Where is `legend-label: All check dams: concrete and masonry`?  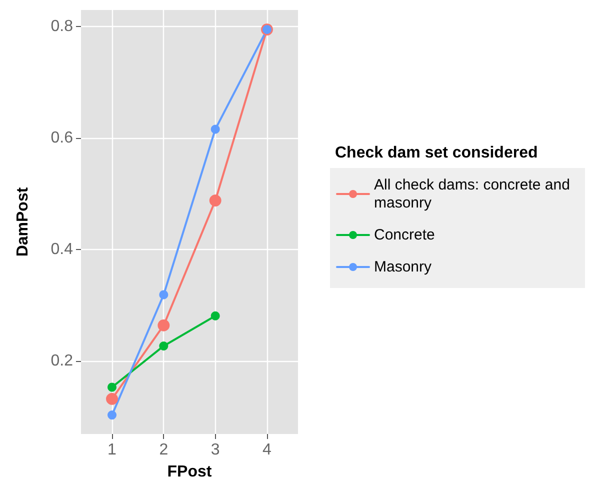
legend-label: All check dams: concrete and masonry is located at coordinates (474, 194).